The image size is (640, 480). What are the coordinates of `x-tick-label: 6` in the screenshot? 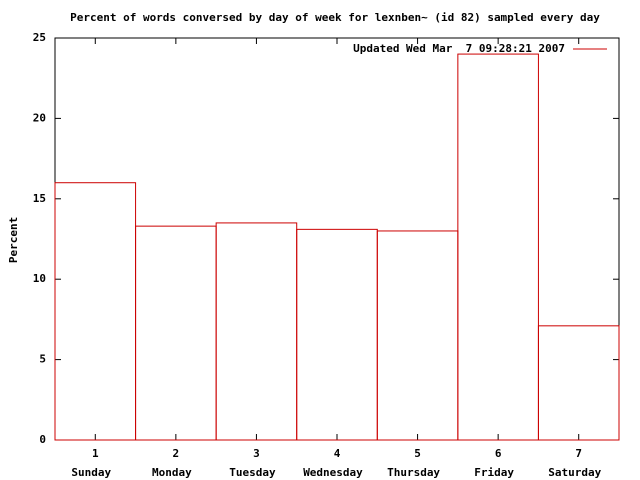 It's located at (498, 453).